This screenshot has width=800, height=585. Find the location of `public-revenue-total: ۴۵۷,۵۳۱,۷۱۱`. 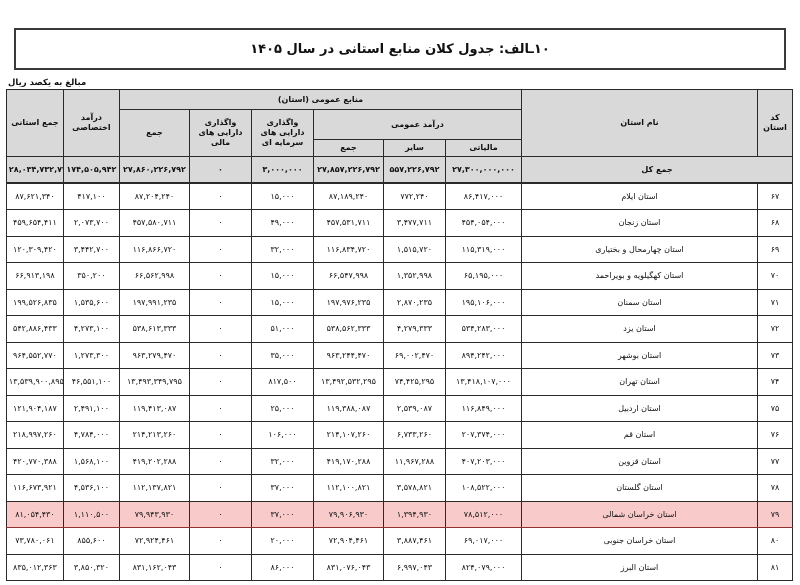

public-revenue-total: ۴۵۷,۵۳۱,۷۱۱ is located at coordinates (348, 223).